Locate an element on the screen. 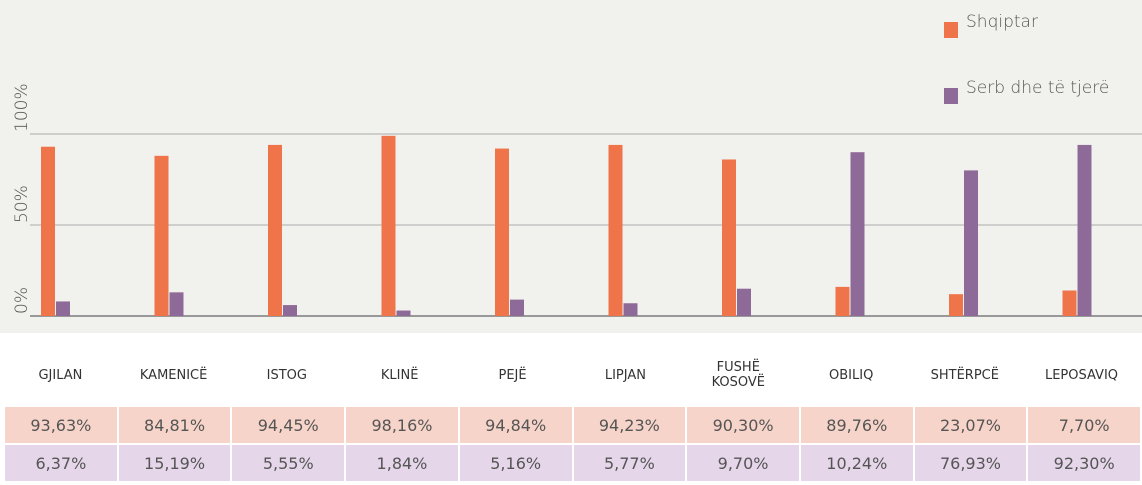  table-cell: 5,16% is located at coordinates (515, 463).